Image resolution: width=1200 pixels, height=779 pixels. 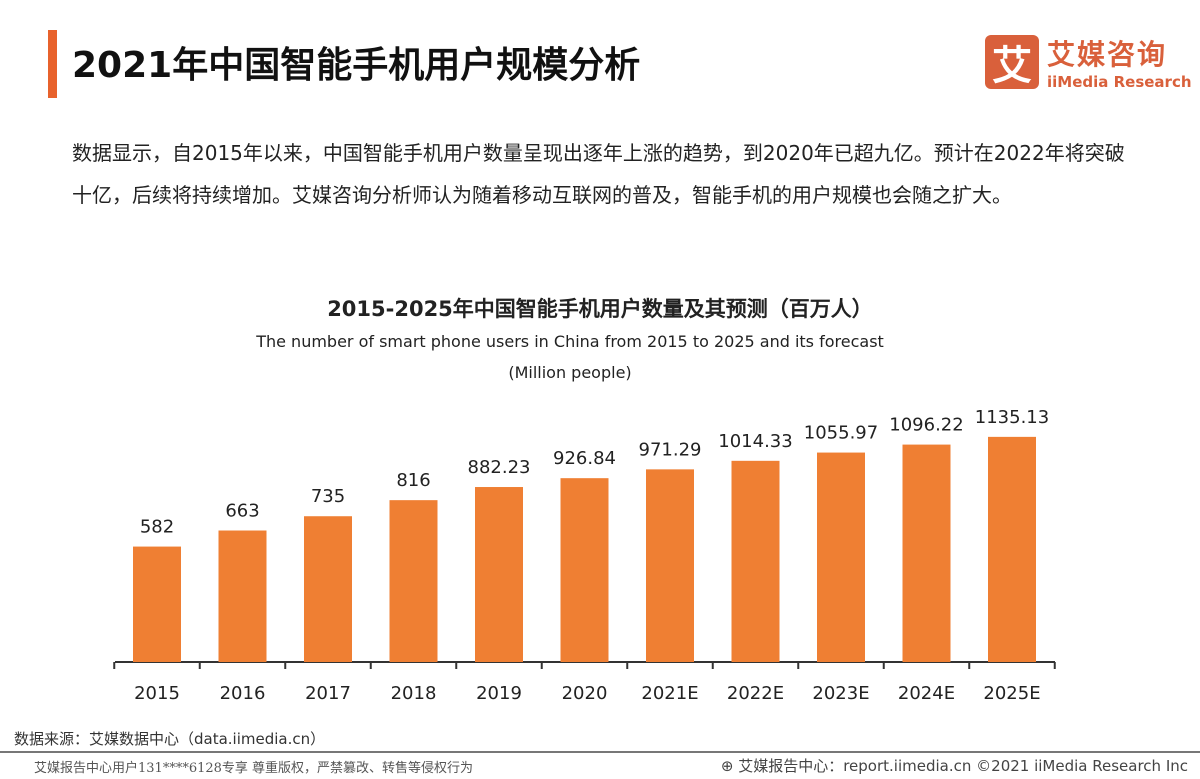 I want to click on data-label: 1014.33, so click(x=755, y=441).